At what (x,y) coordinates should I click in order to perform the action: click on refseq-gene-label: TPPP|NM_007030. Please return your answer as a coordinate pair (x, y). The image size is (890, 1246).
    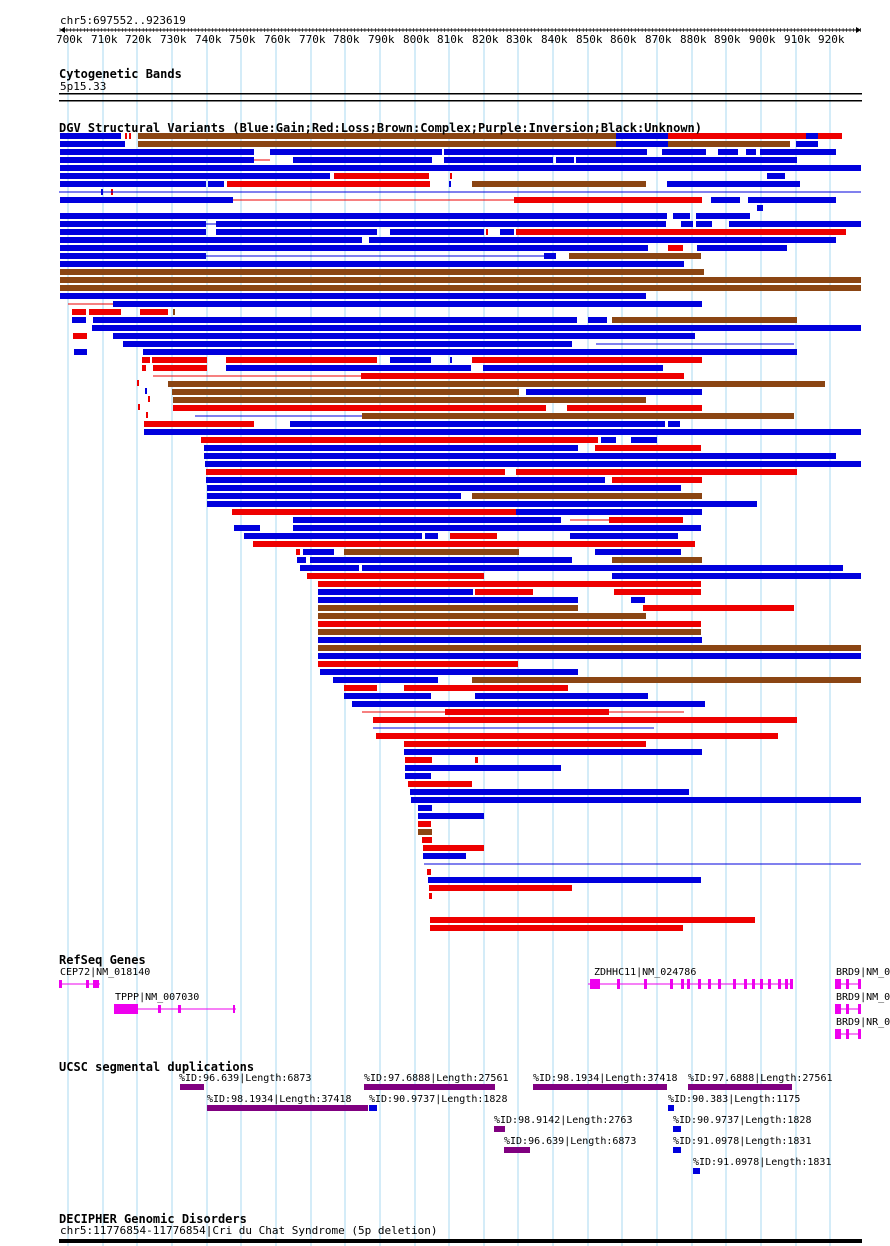
    Looking at the image, I should click on (157, 997).